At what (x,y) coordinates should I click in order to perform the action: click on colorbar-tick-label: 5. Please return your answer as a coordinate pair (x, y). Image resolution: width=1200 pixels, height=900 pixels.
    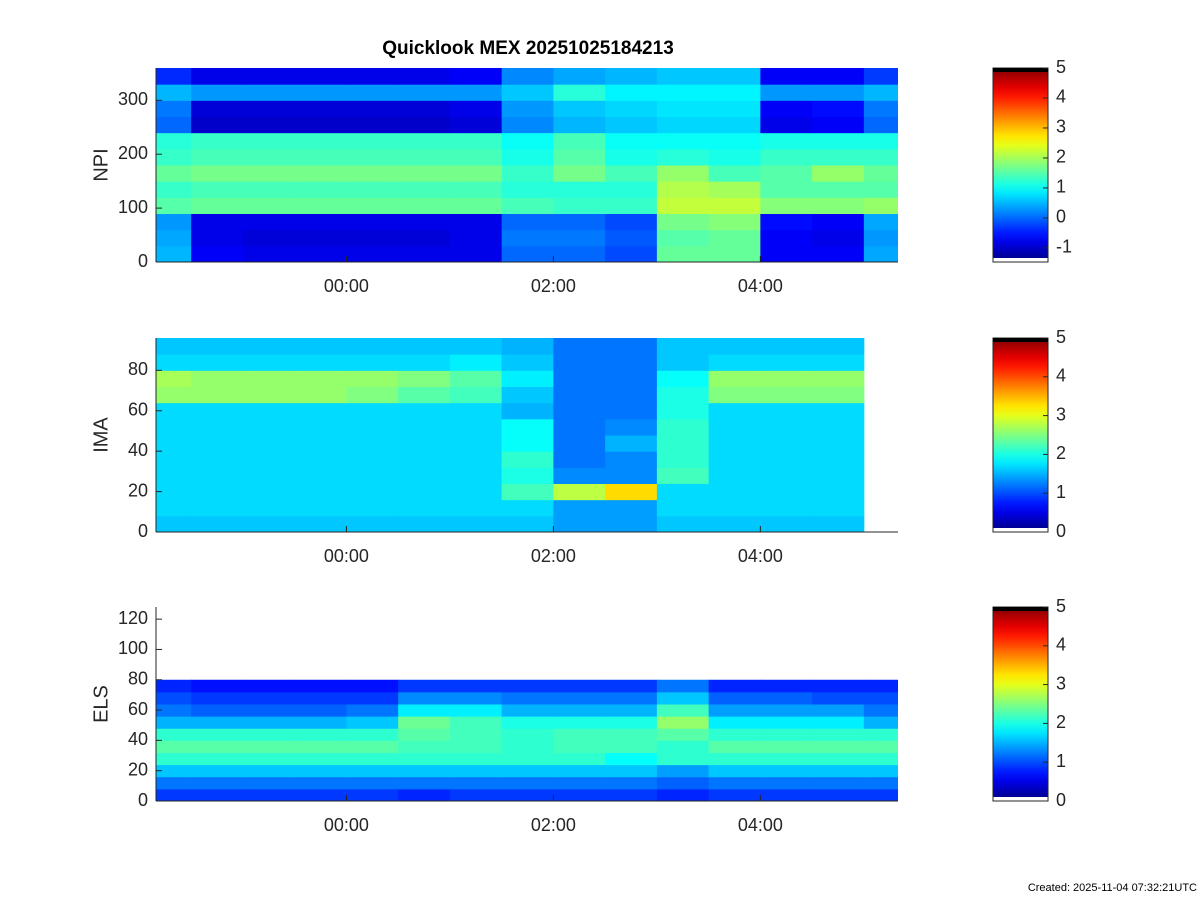
    Looking at the image, I should click on (1061, 67).